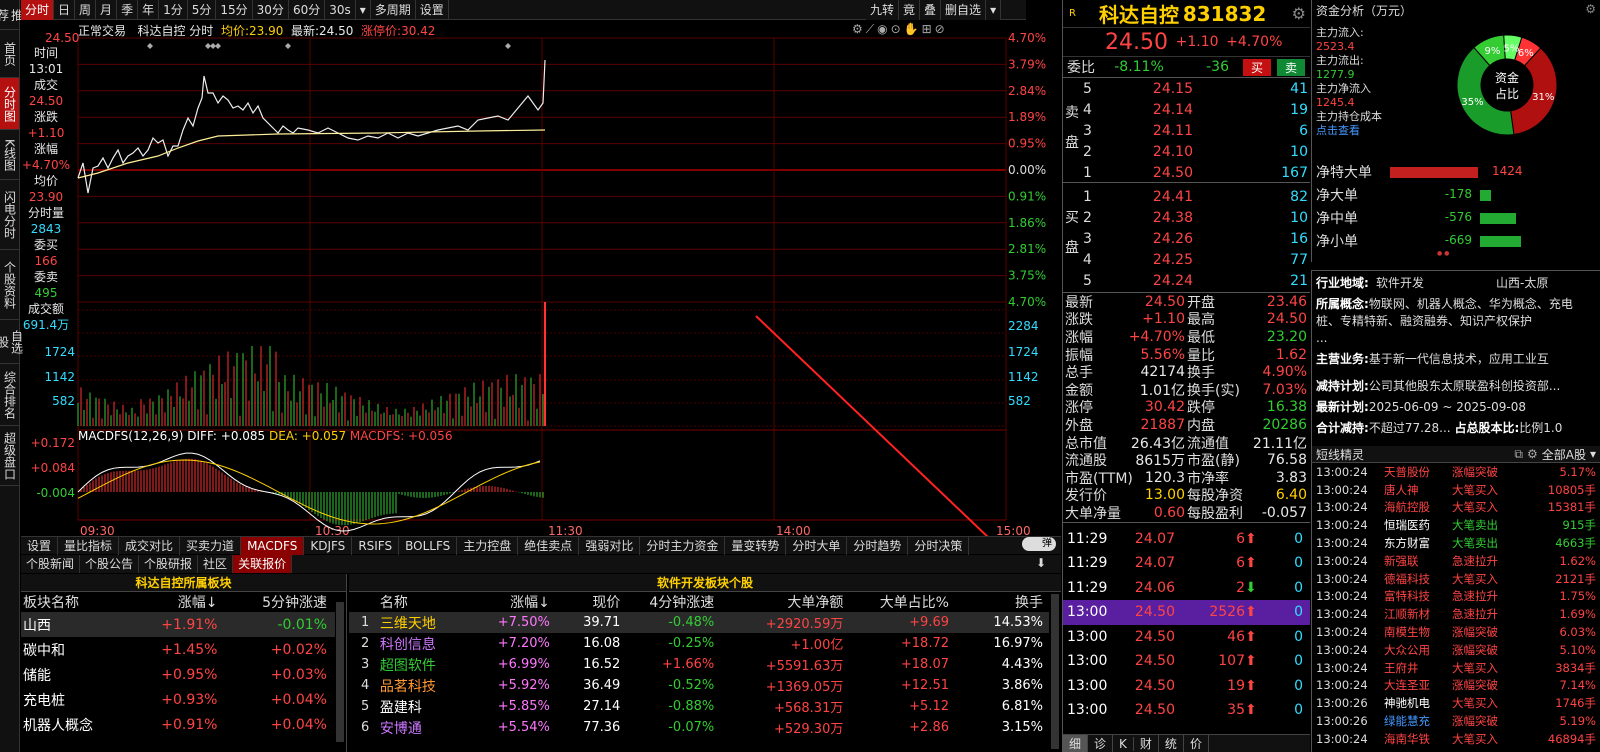  What do you see at coordinates (178, 699) in the screenshot?
I see `sector-row: 充电桩 +0.93% +0.04%` at bounding box center [178, 699].